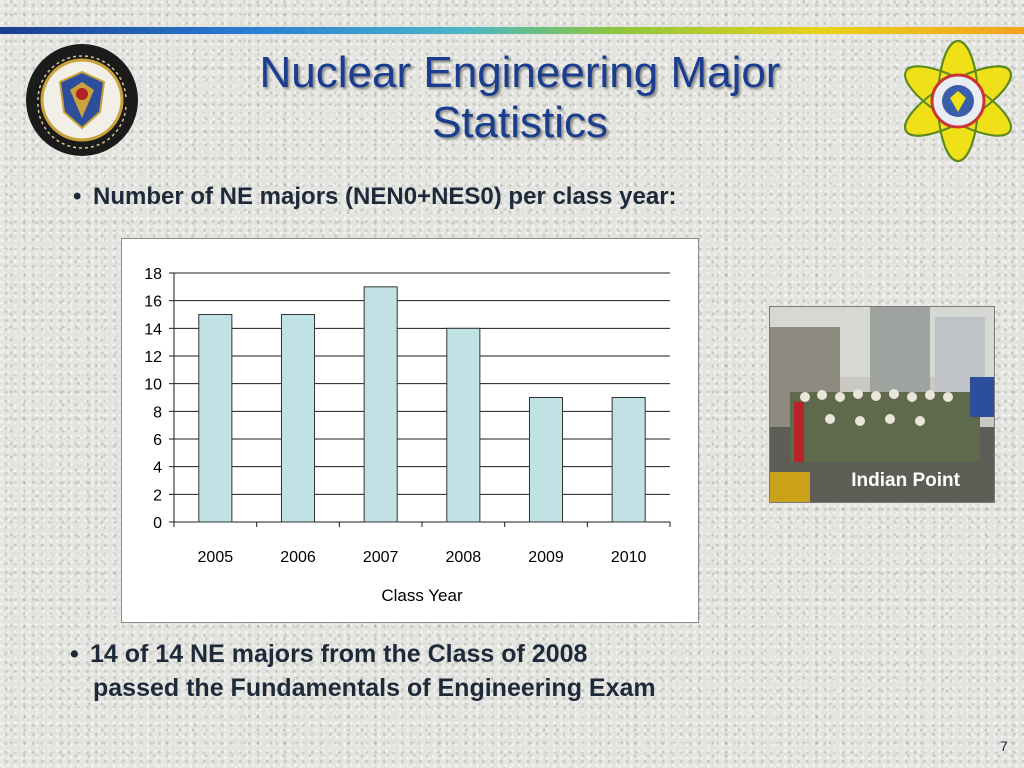 The image size is (1024, 768). What do you see at coordinates (157, 468) in the screenshot?
I see `y-tick-label: 4` at bounding box center [157, 468].